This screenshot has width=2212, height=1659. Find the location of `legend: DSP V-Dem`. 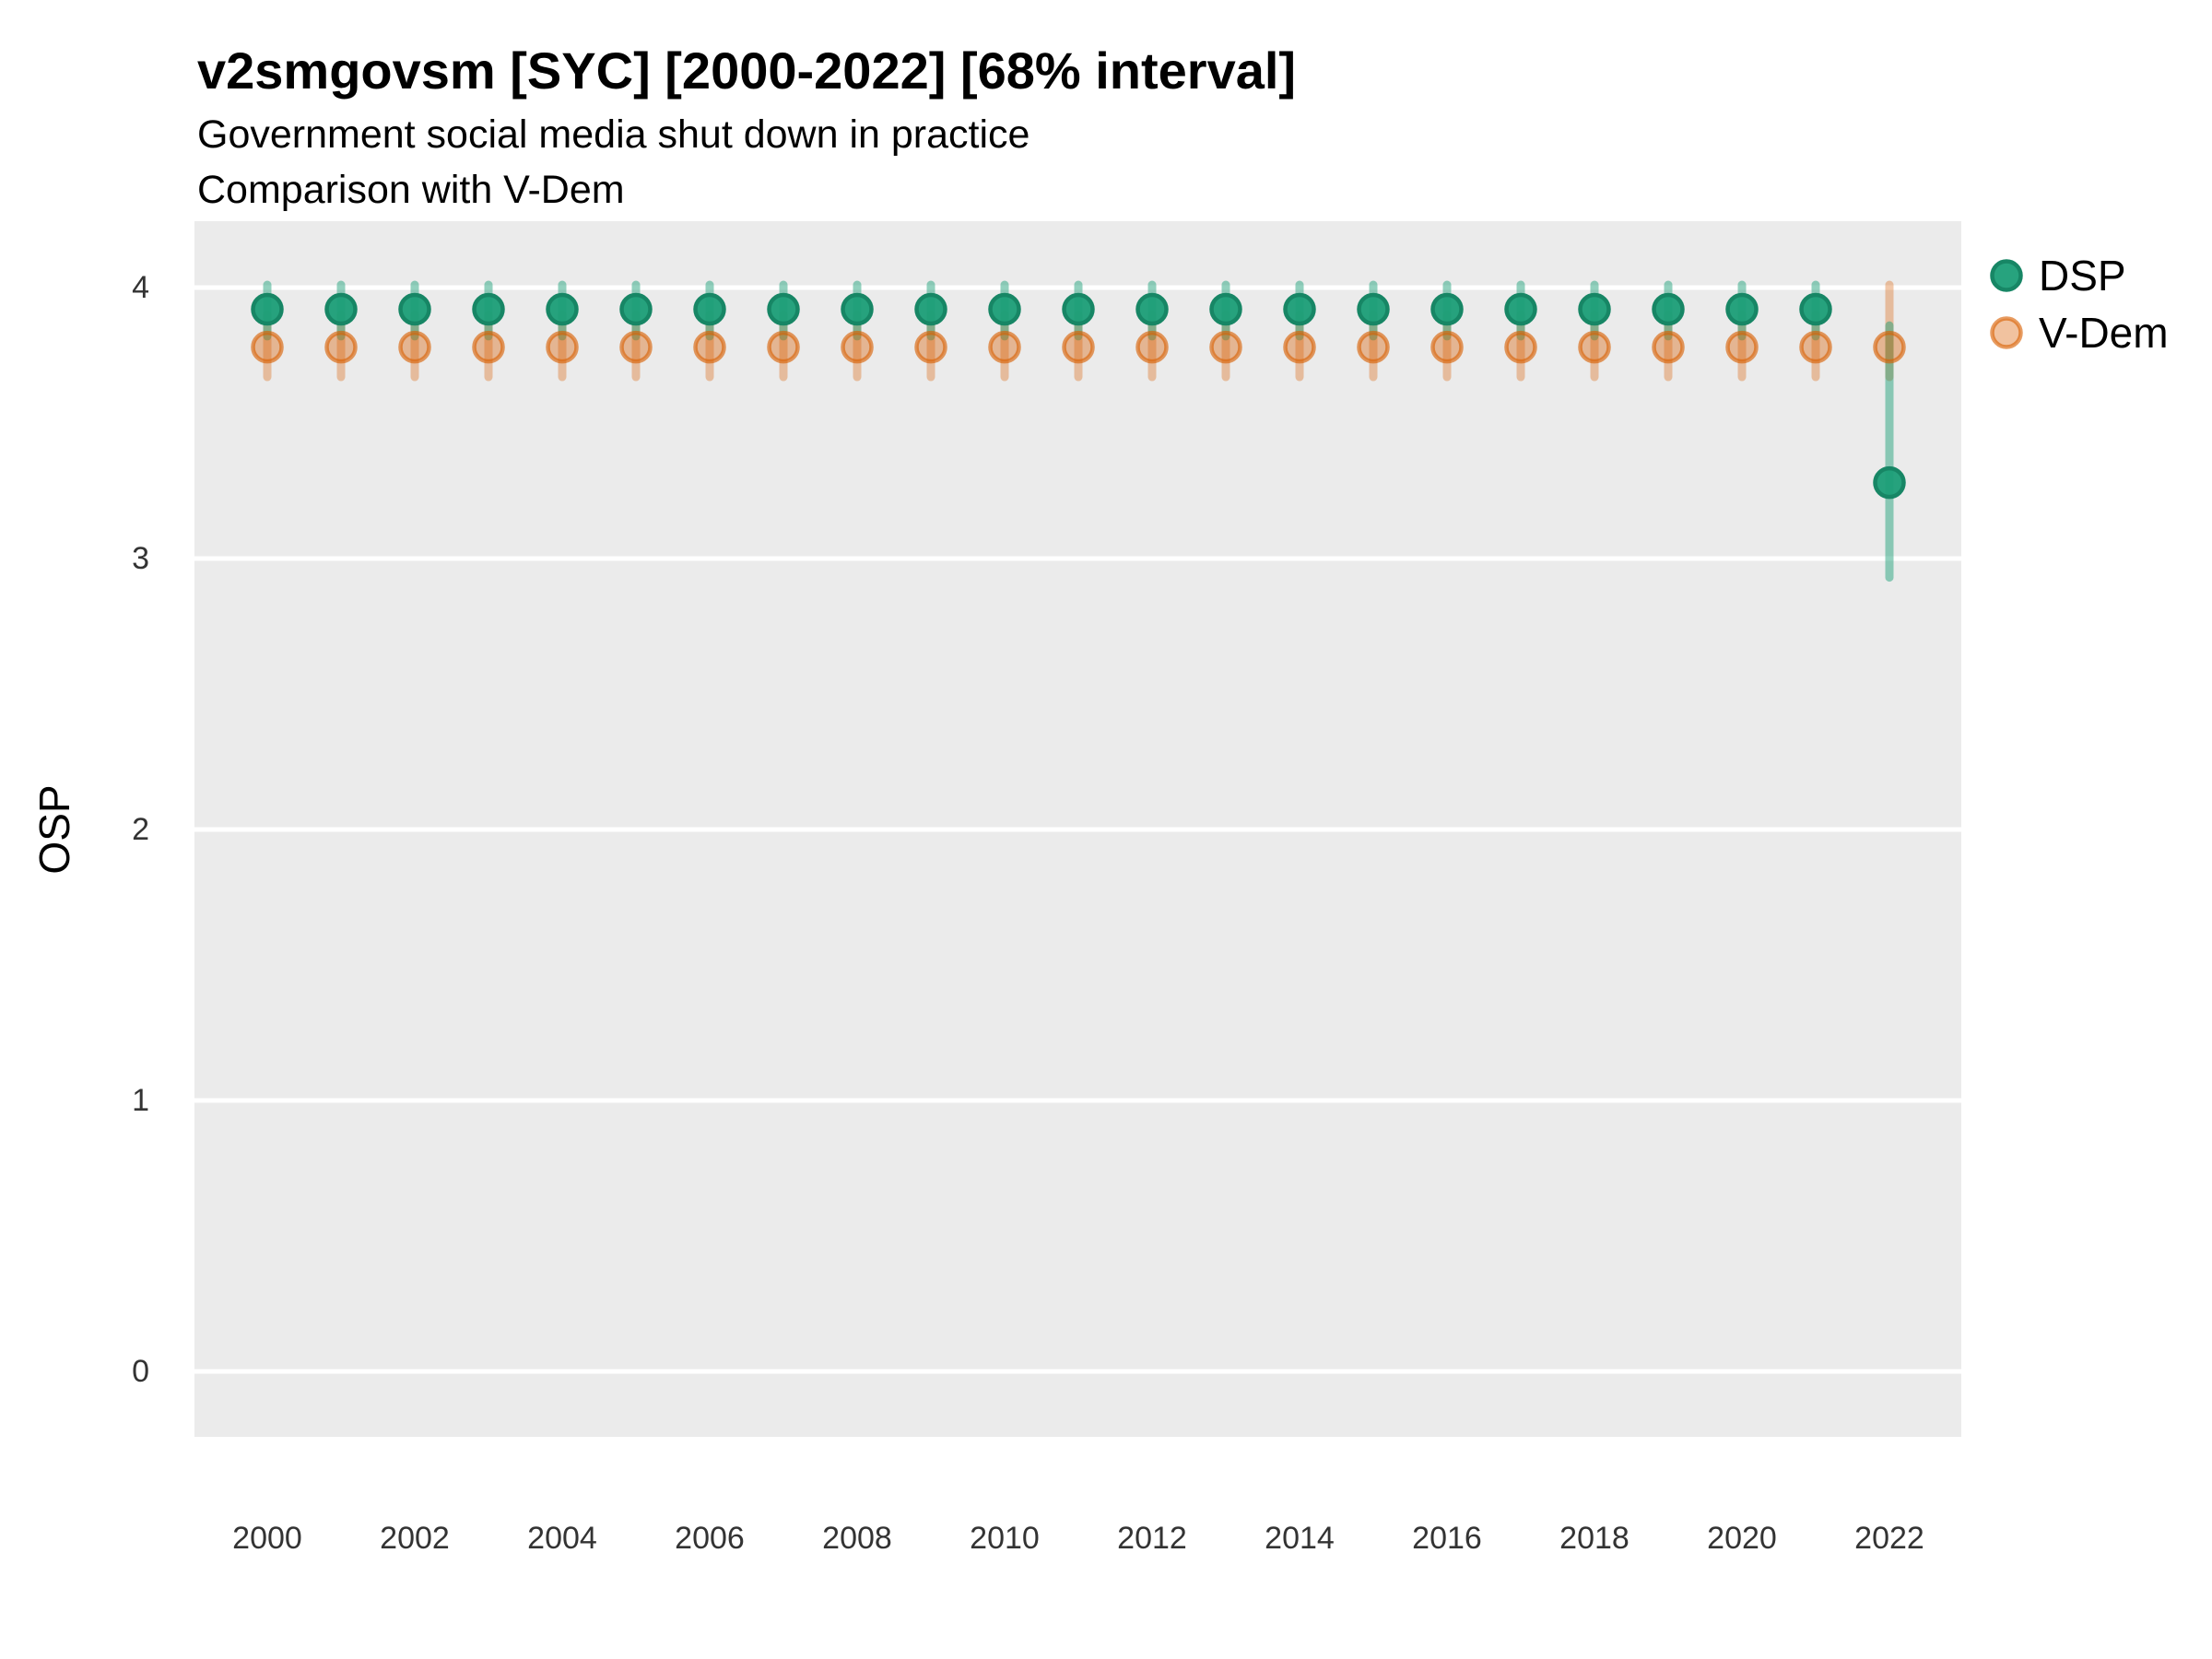

legend: DSP V-Dem is located at coordinates (2078, 304).